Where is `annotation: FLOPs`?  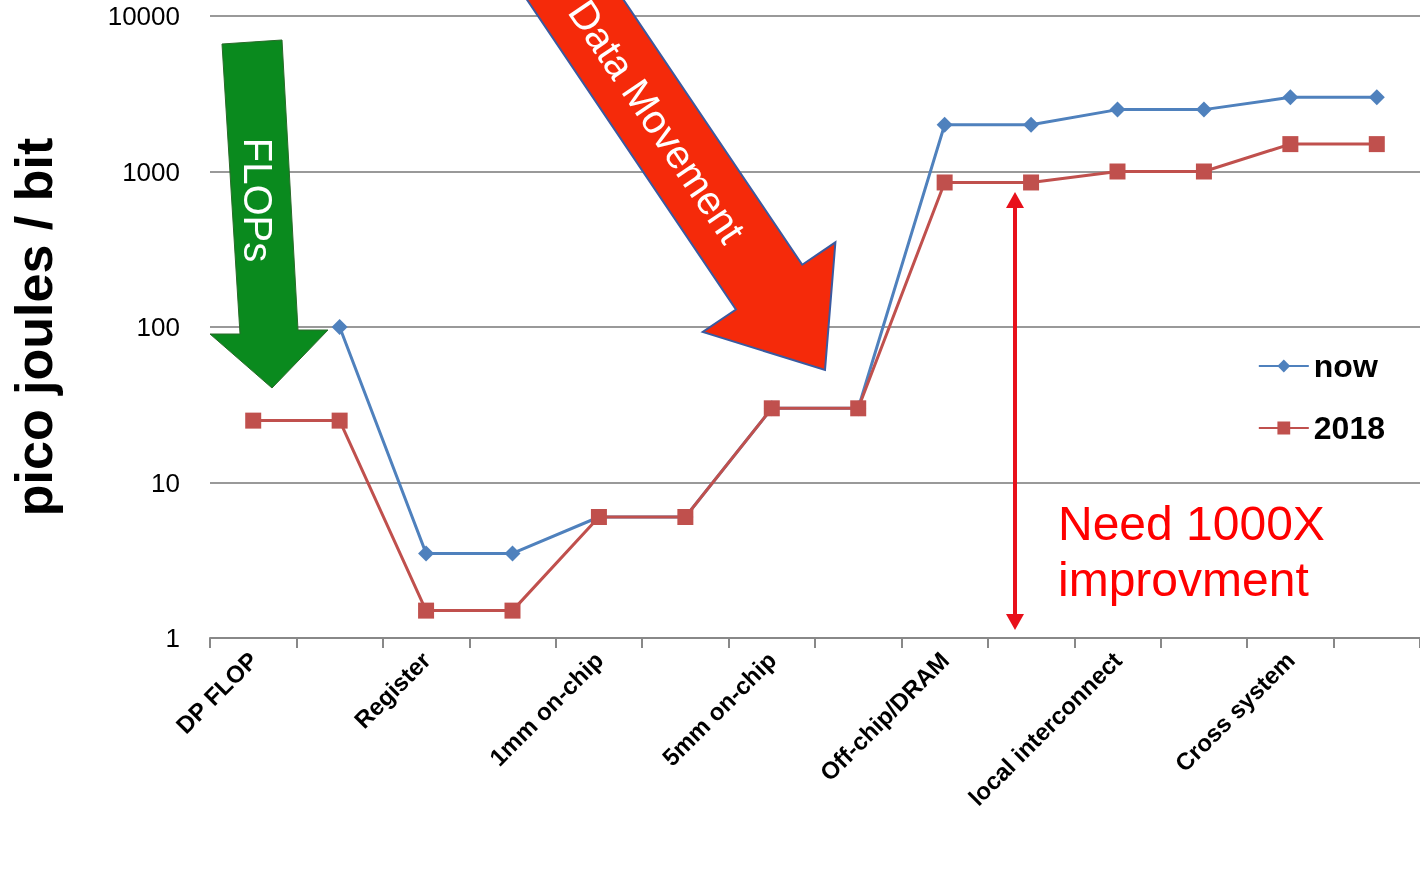
annotation: FLOPs is located at coordinates (258, 200).